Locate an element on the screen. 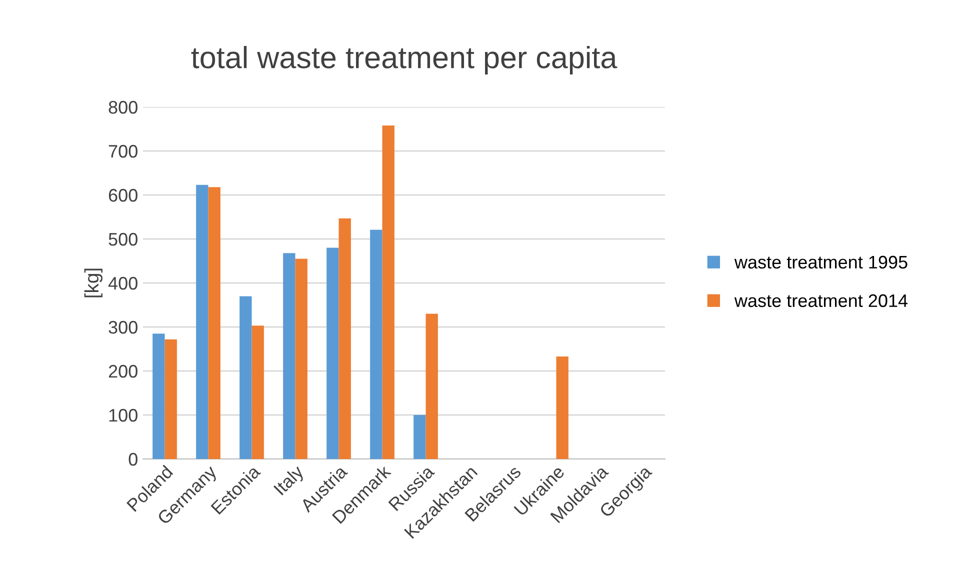 This screenshot has width=958, height=588. y-tick-label: 500 is located at coordinates (123, 239).